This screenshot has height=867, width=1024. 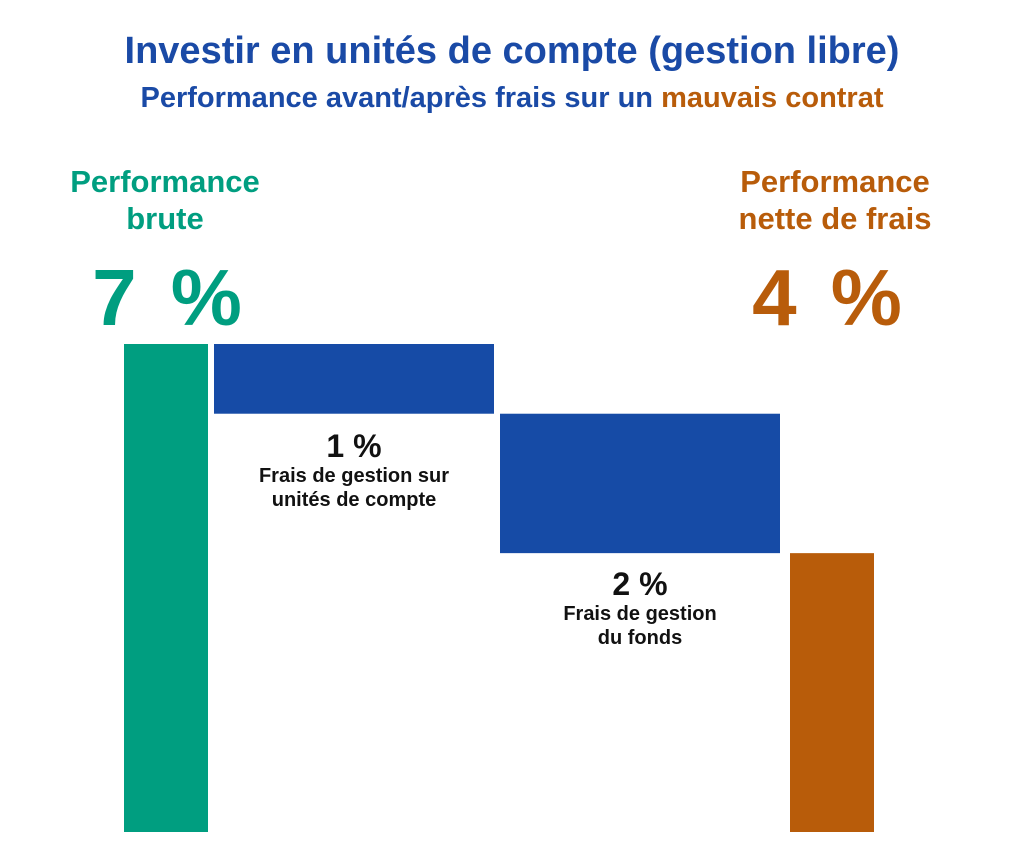 I want to click on net-value-label: 4 %, so click(x=830, y=297).